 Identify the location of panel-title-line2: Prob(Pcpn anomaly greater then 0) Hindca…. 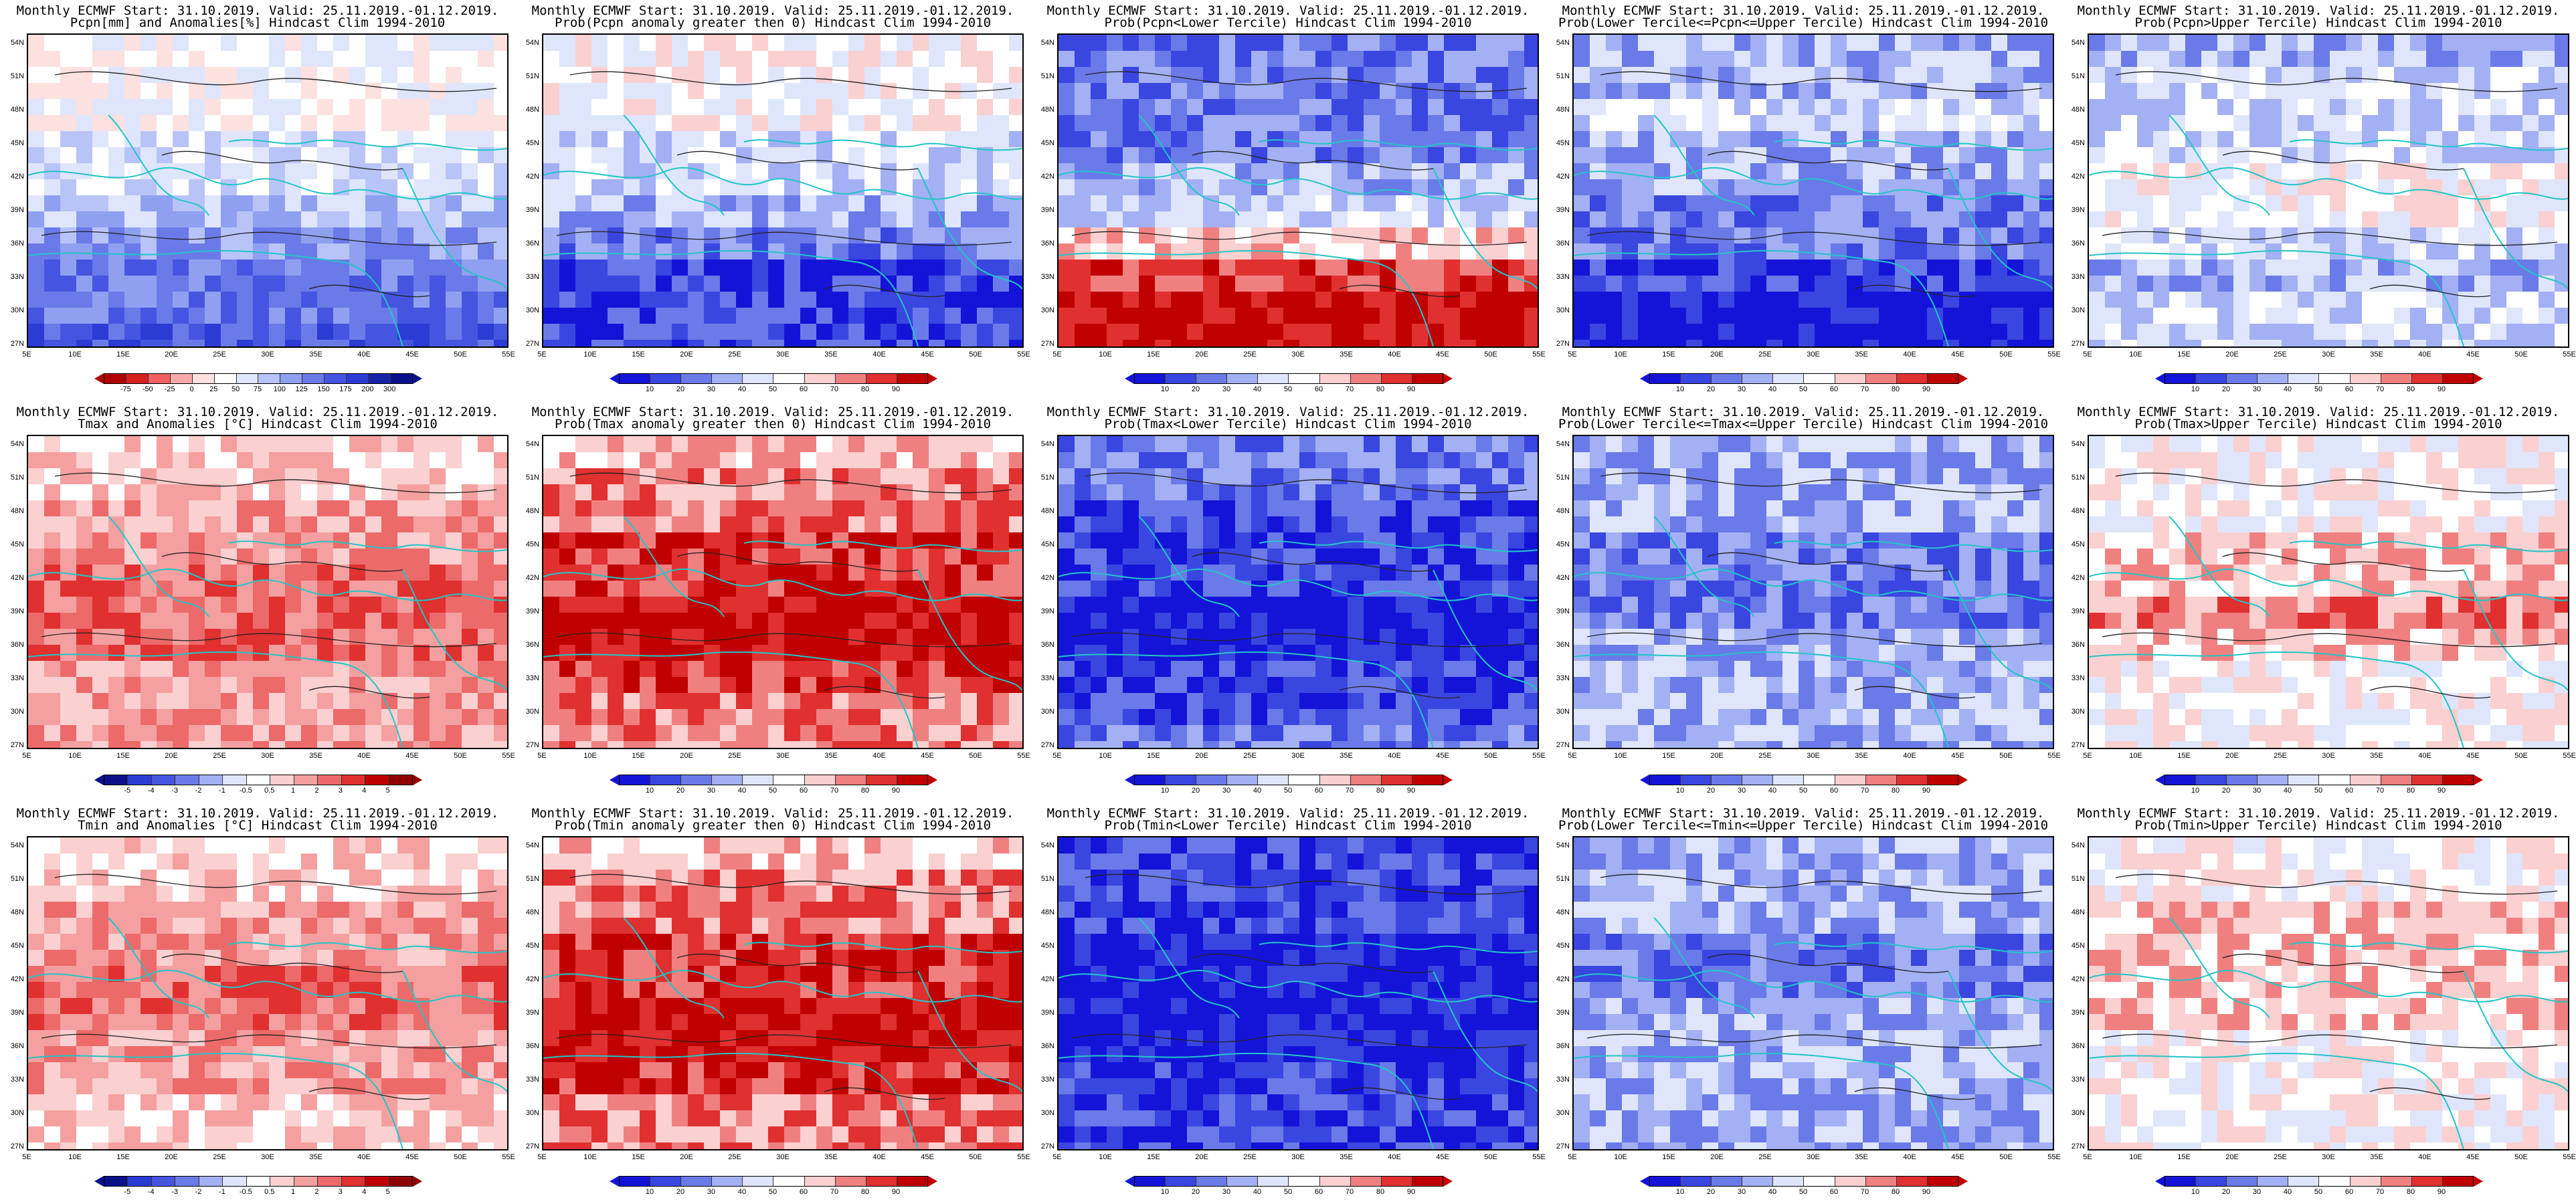
(773, 22).